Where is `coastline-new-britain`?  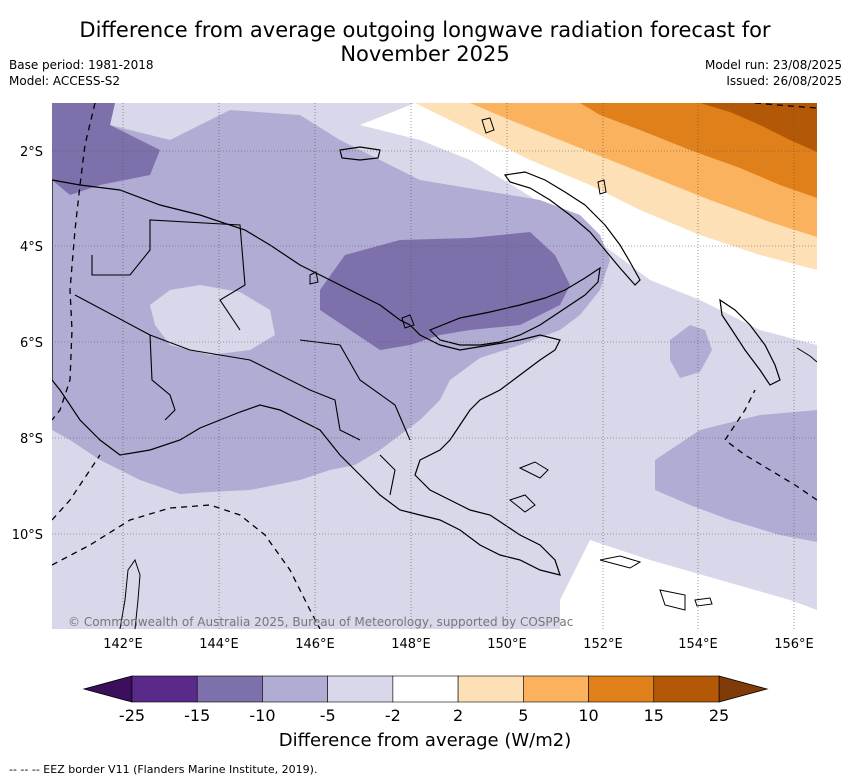
coastline-new-britain is located at coordinates (514, 306).